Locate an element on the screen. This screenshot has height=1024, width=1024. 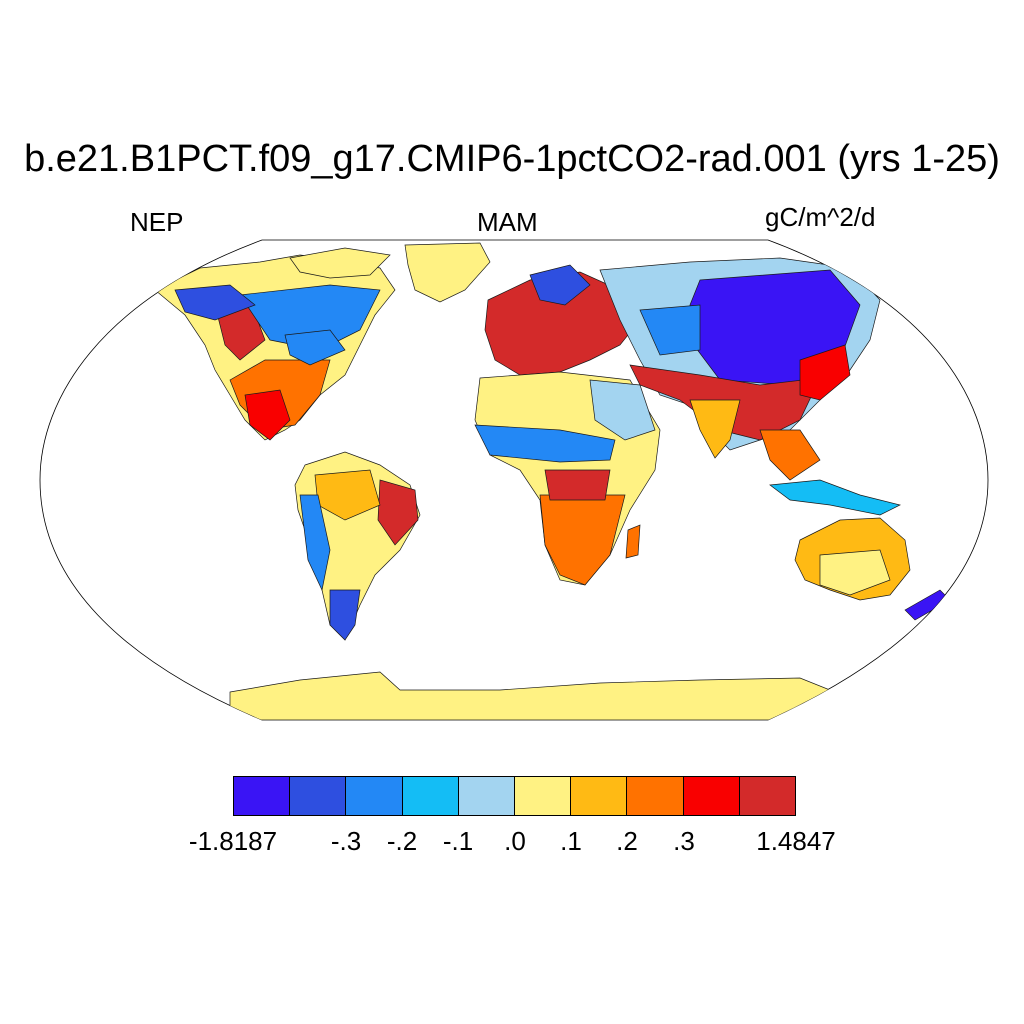
variable-label: NEP is located at coordinates (157, 222).